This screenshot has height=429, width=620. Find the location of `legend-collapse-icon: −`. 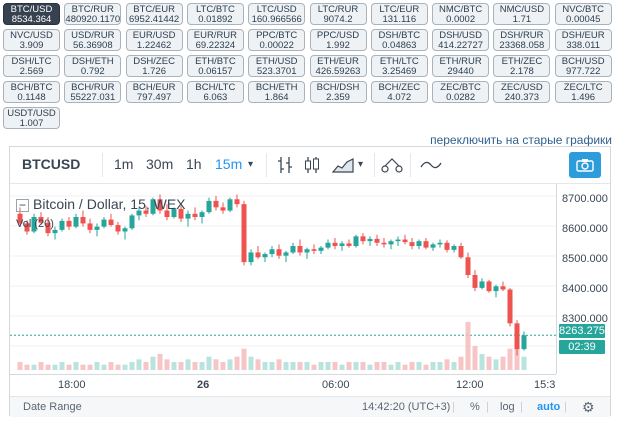

legend-collapse-icon: − is located at coordinates (23, 205).